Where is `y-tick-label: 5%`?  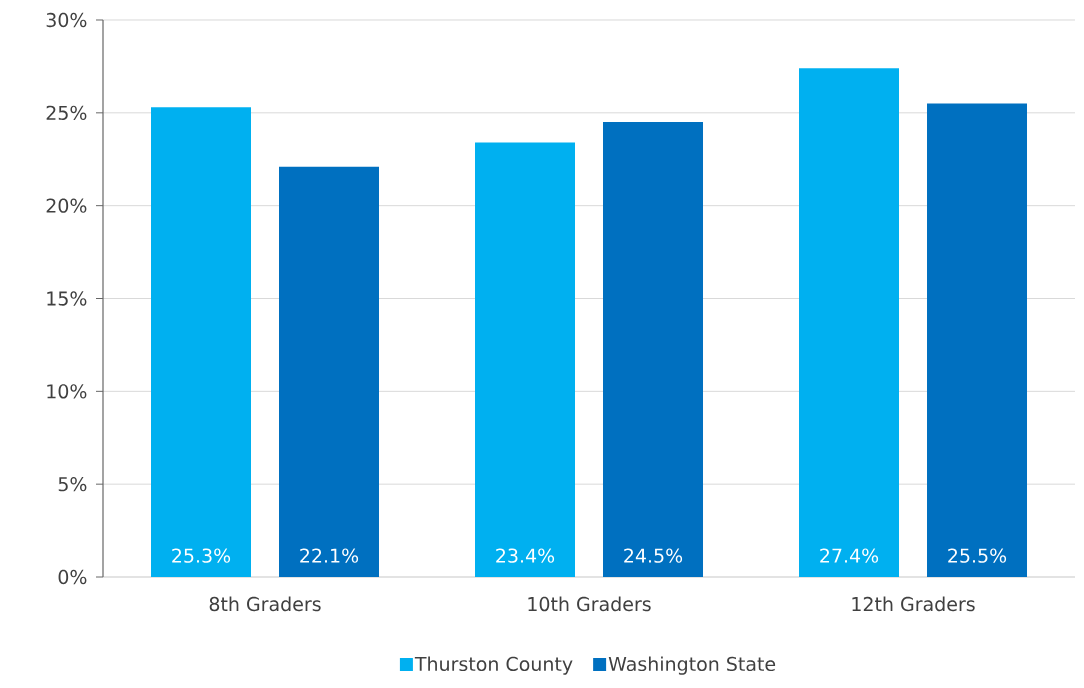 y-tick-label: 5% is located at coordinates (72, 484).